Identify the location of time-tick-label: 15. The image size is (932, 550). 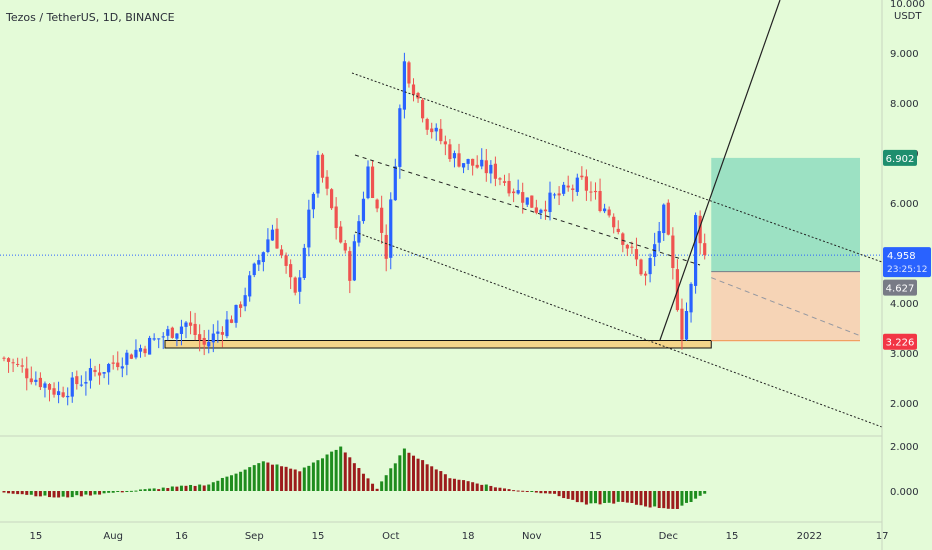
(318, 536).